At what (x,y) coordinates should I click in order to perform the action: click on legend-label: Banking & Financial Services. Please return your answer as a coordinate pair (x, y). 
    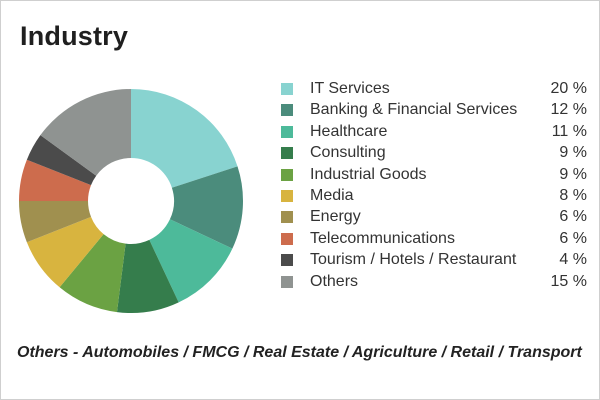
    Looking at the image, I should click on (413, 109).